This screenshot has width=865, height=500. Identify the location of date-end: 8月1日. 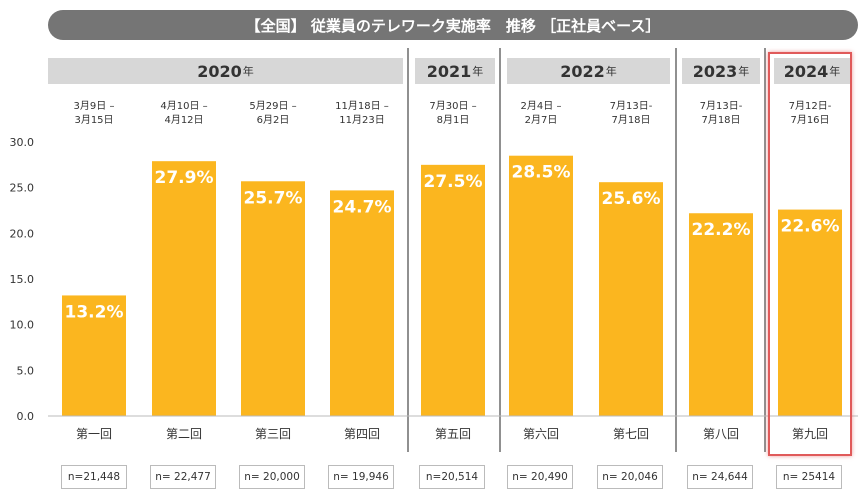
(453, 120).